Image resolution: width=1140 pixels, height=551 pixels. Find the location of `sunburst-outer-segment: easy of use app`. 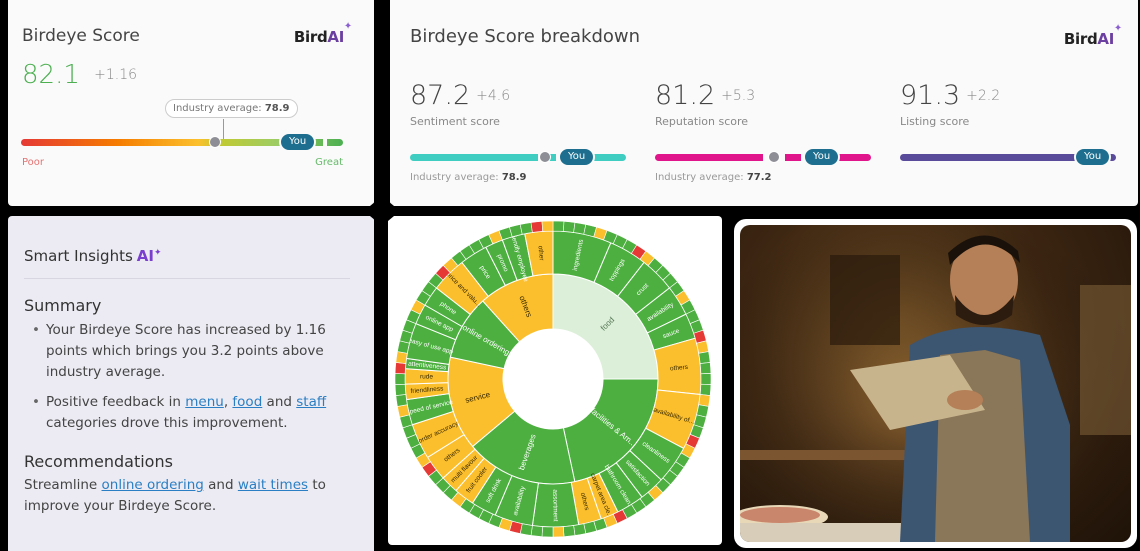

sunburst-outer-segment: easy of use app is located at coordinates (431, 343).